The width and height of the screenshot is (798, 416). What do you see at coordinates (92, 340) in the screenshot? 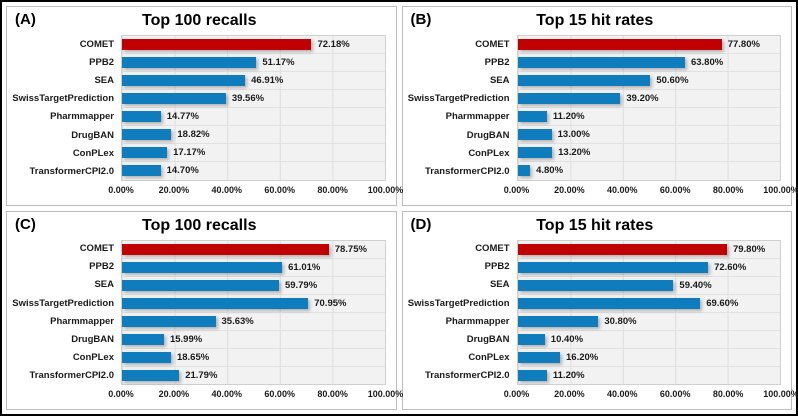
I see `category-label: DrugBAN` at bounding box center [92, 340].